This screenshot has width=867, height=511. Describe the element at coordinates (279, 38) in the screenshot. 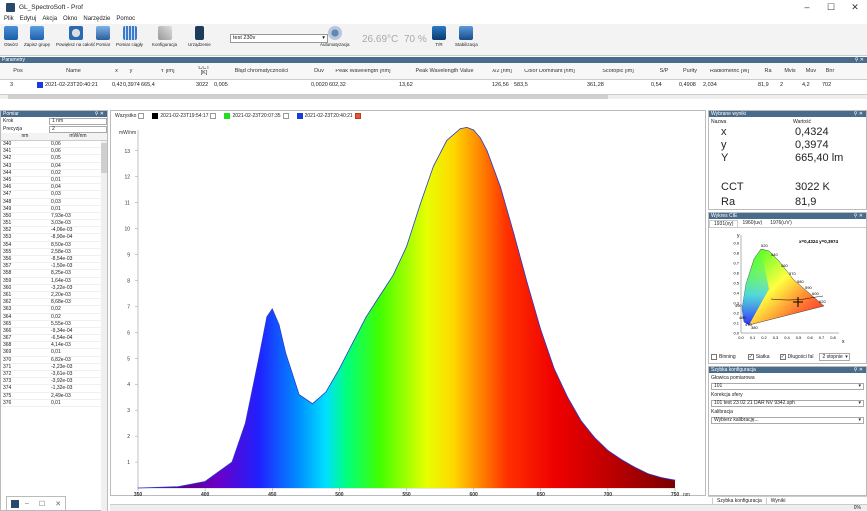

I see `config-combo: test 230v ▾` at that location.